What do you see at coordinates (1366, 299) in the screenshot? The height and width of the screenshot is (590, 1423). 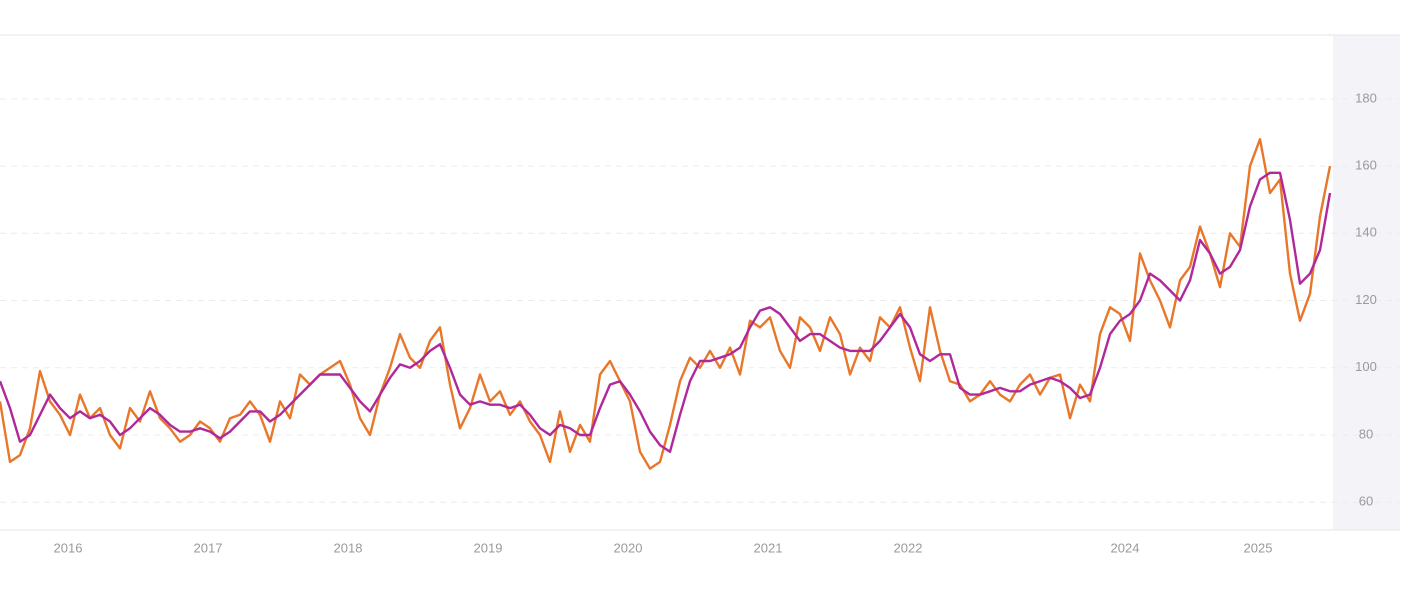 I see `y-tick-label: 120` at bounding box center [1366, 299].